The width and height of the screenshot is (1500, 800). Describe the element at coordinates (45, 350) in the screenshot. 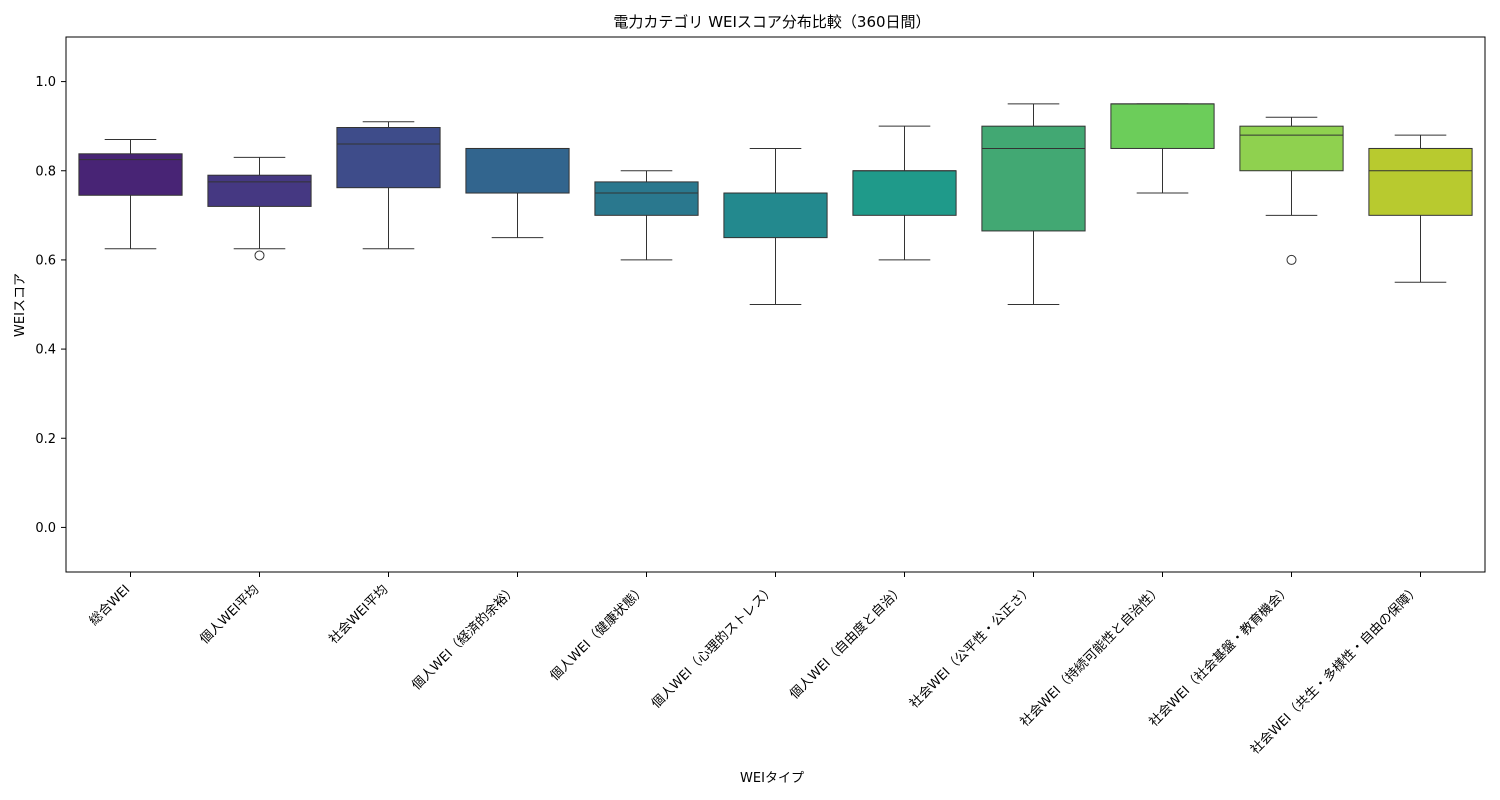

I see `y-tick-label: 0.4` at that location.